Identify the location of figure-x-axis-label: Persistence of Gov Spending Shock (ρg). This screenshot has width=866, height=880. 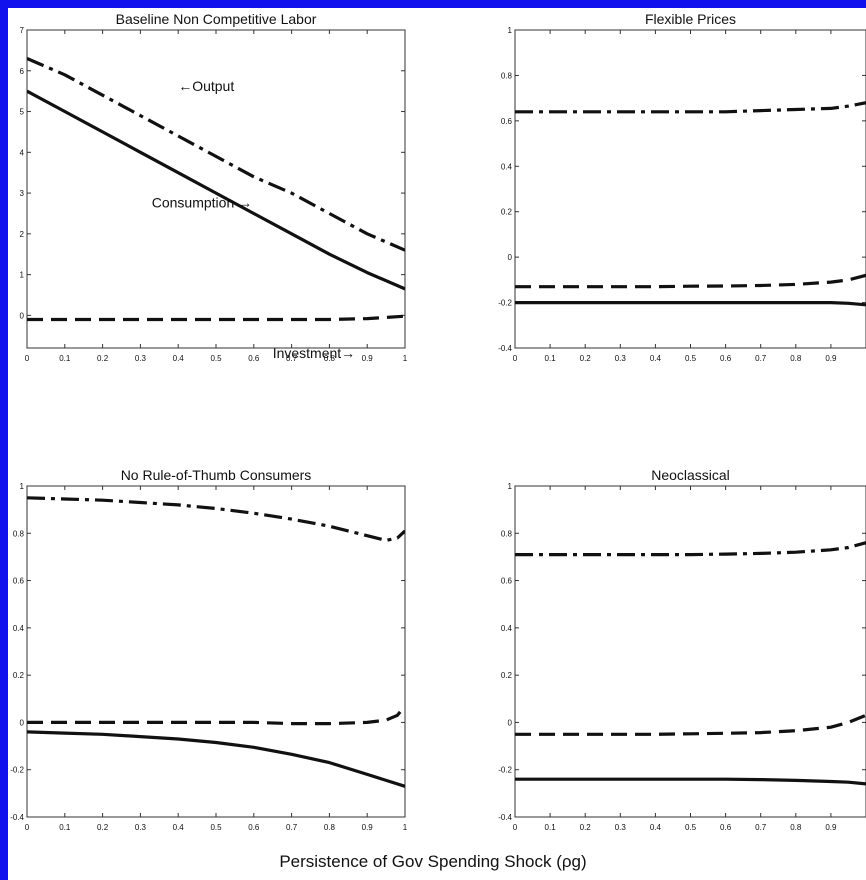
(433, 861).